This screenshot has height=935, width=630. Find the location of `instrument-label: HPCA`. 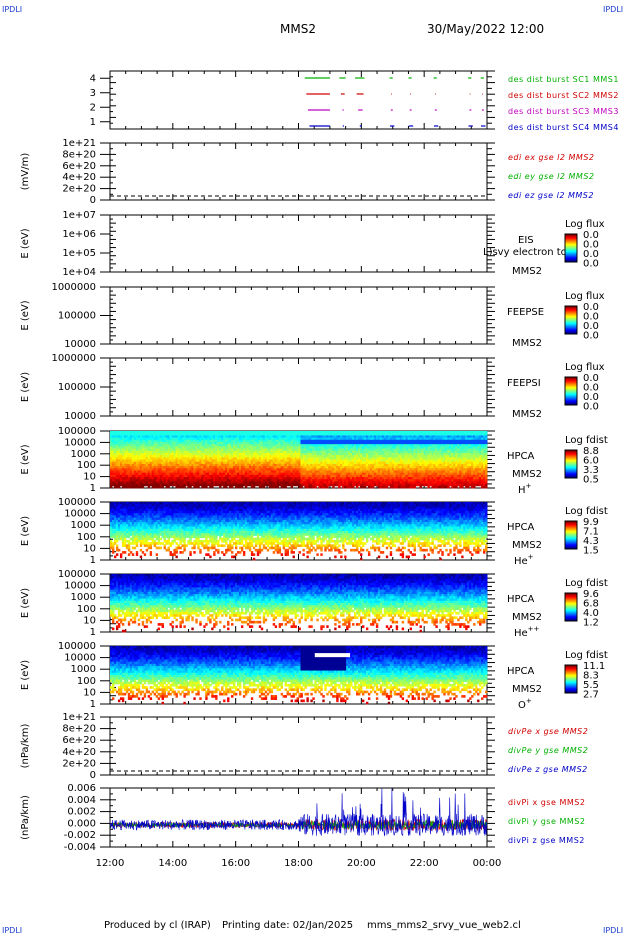

instrument-label: HPCA is located at coordinates (521, 456).